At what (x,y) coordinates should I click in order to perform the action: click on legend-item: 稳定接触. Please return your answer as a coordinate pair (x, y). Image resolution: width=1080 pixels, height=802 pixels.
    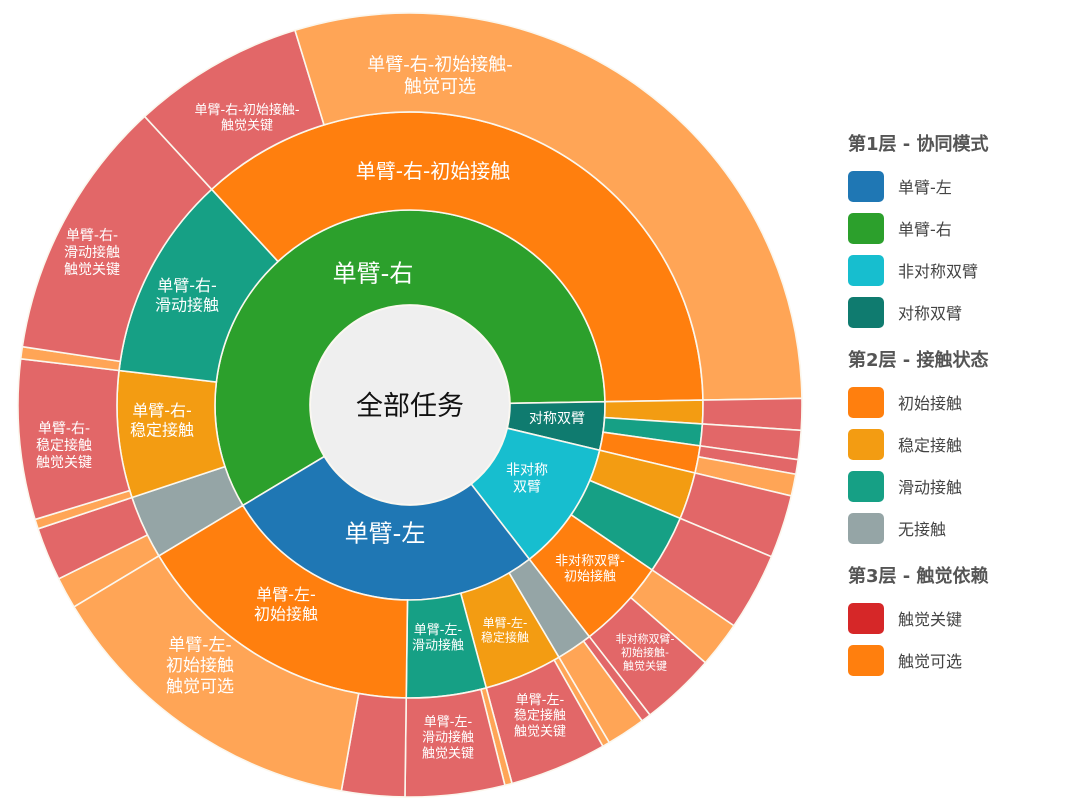
    Looking at the image, I should click on (958, 444).